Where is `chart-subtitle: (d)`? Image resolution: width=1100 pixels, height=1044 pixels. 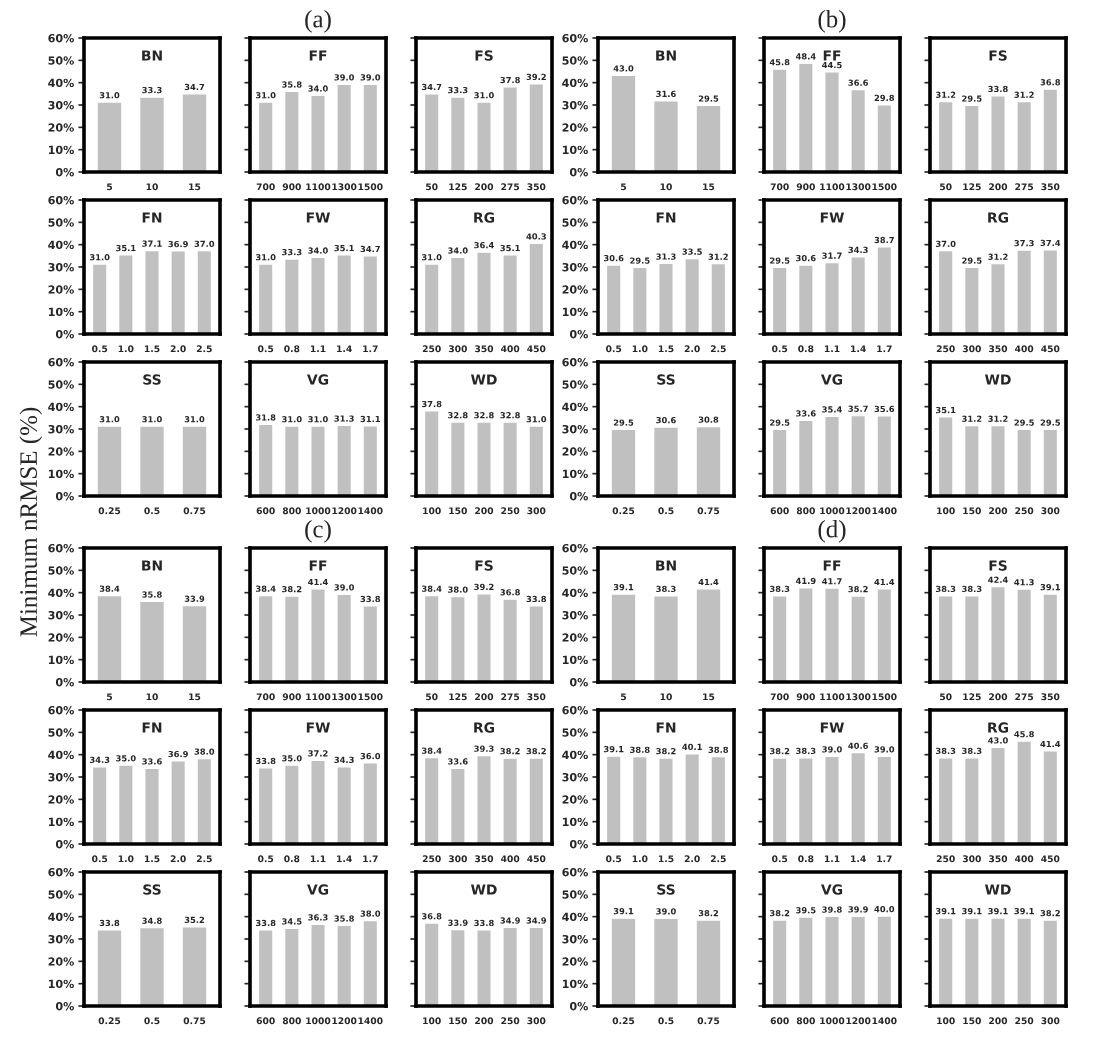 chart-subtitle: (d) is located at coordinates (832, 531).